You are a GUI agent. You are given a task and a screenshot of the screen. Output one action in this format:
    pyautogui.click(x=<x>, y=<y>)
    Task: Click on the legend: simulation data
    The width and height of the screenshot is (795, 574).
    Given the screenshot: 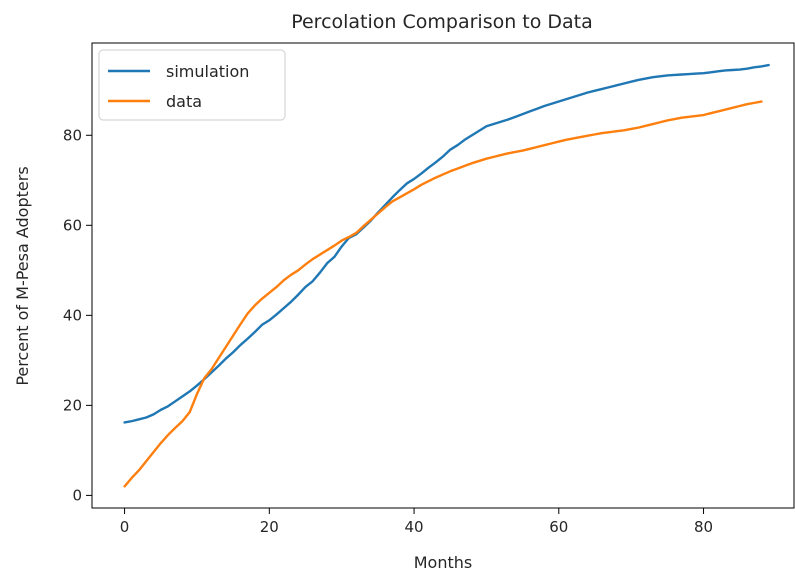 What is the action you would take?
    pyautogui.click(x=192, y=85)
    